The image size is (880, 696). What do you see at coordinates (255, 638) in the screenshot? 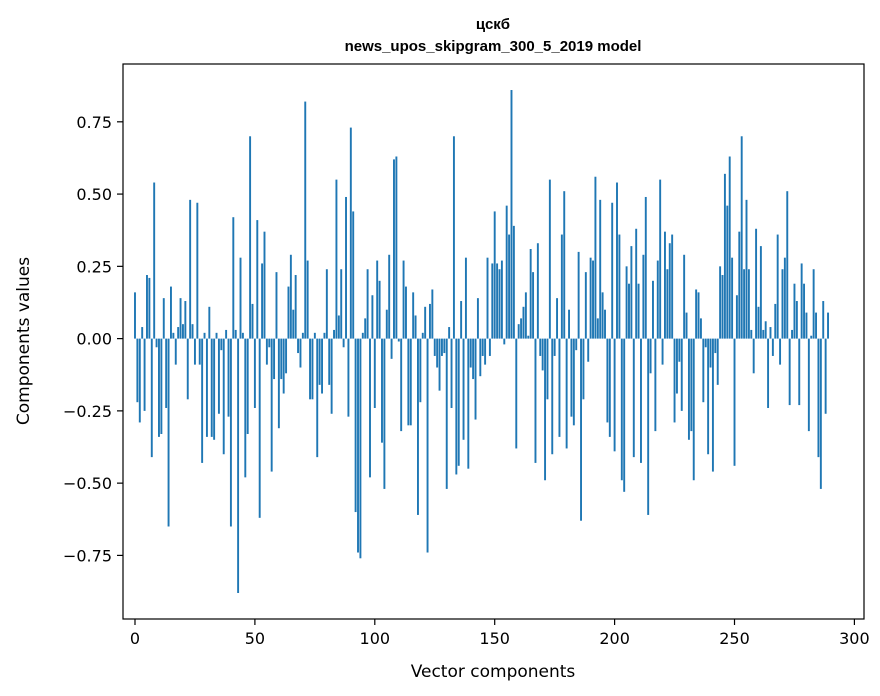
I see `x-tick-label: 50` at bounding box center [255, 638].